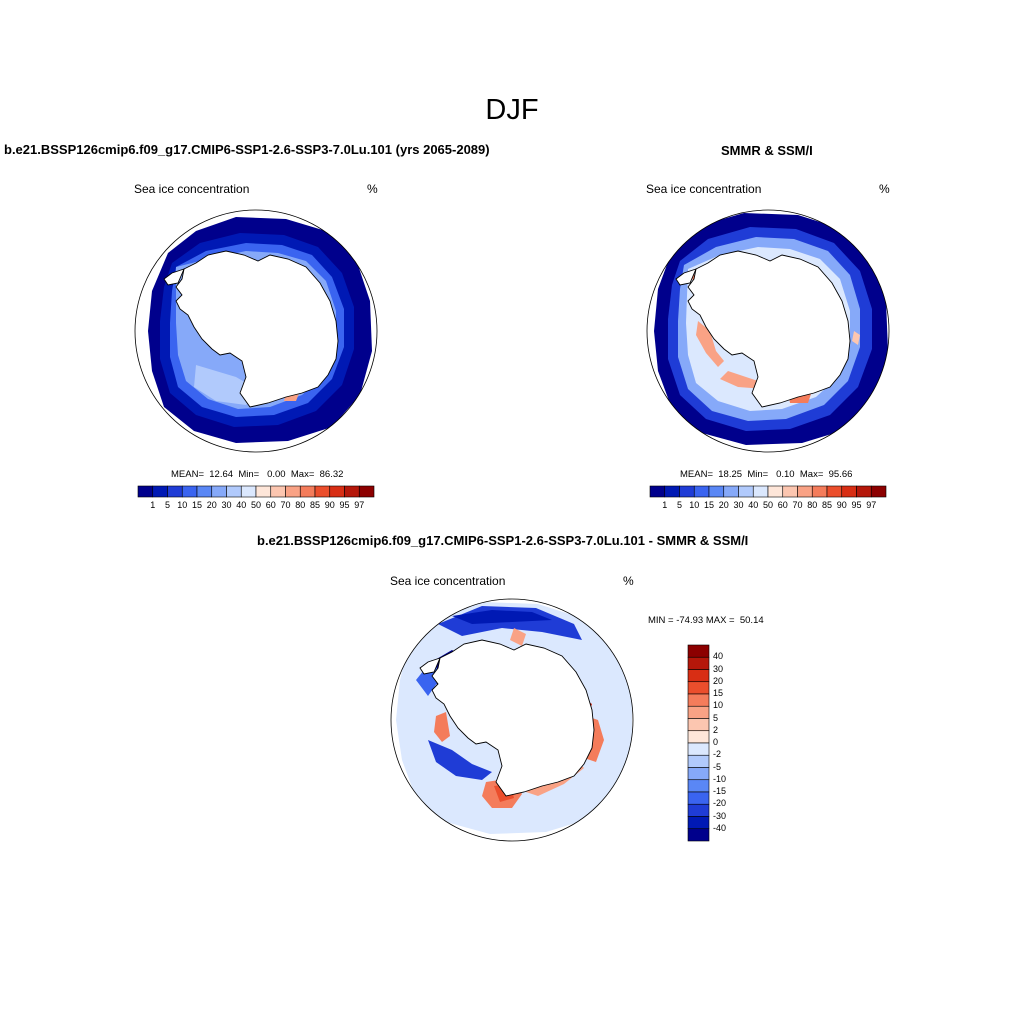  I want to click on colorbar-diff-tick-label: -5, so click(717, 766).